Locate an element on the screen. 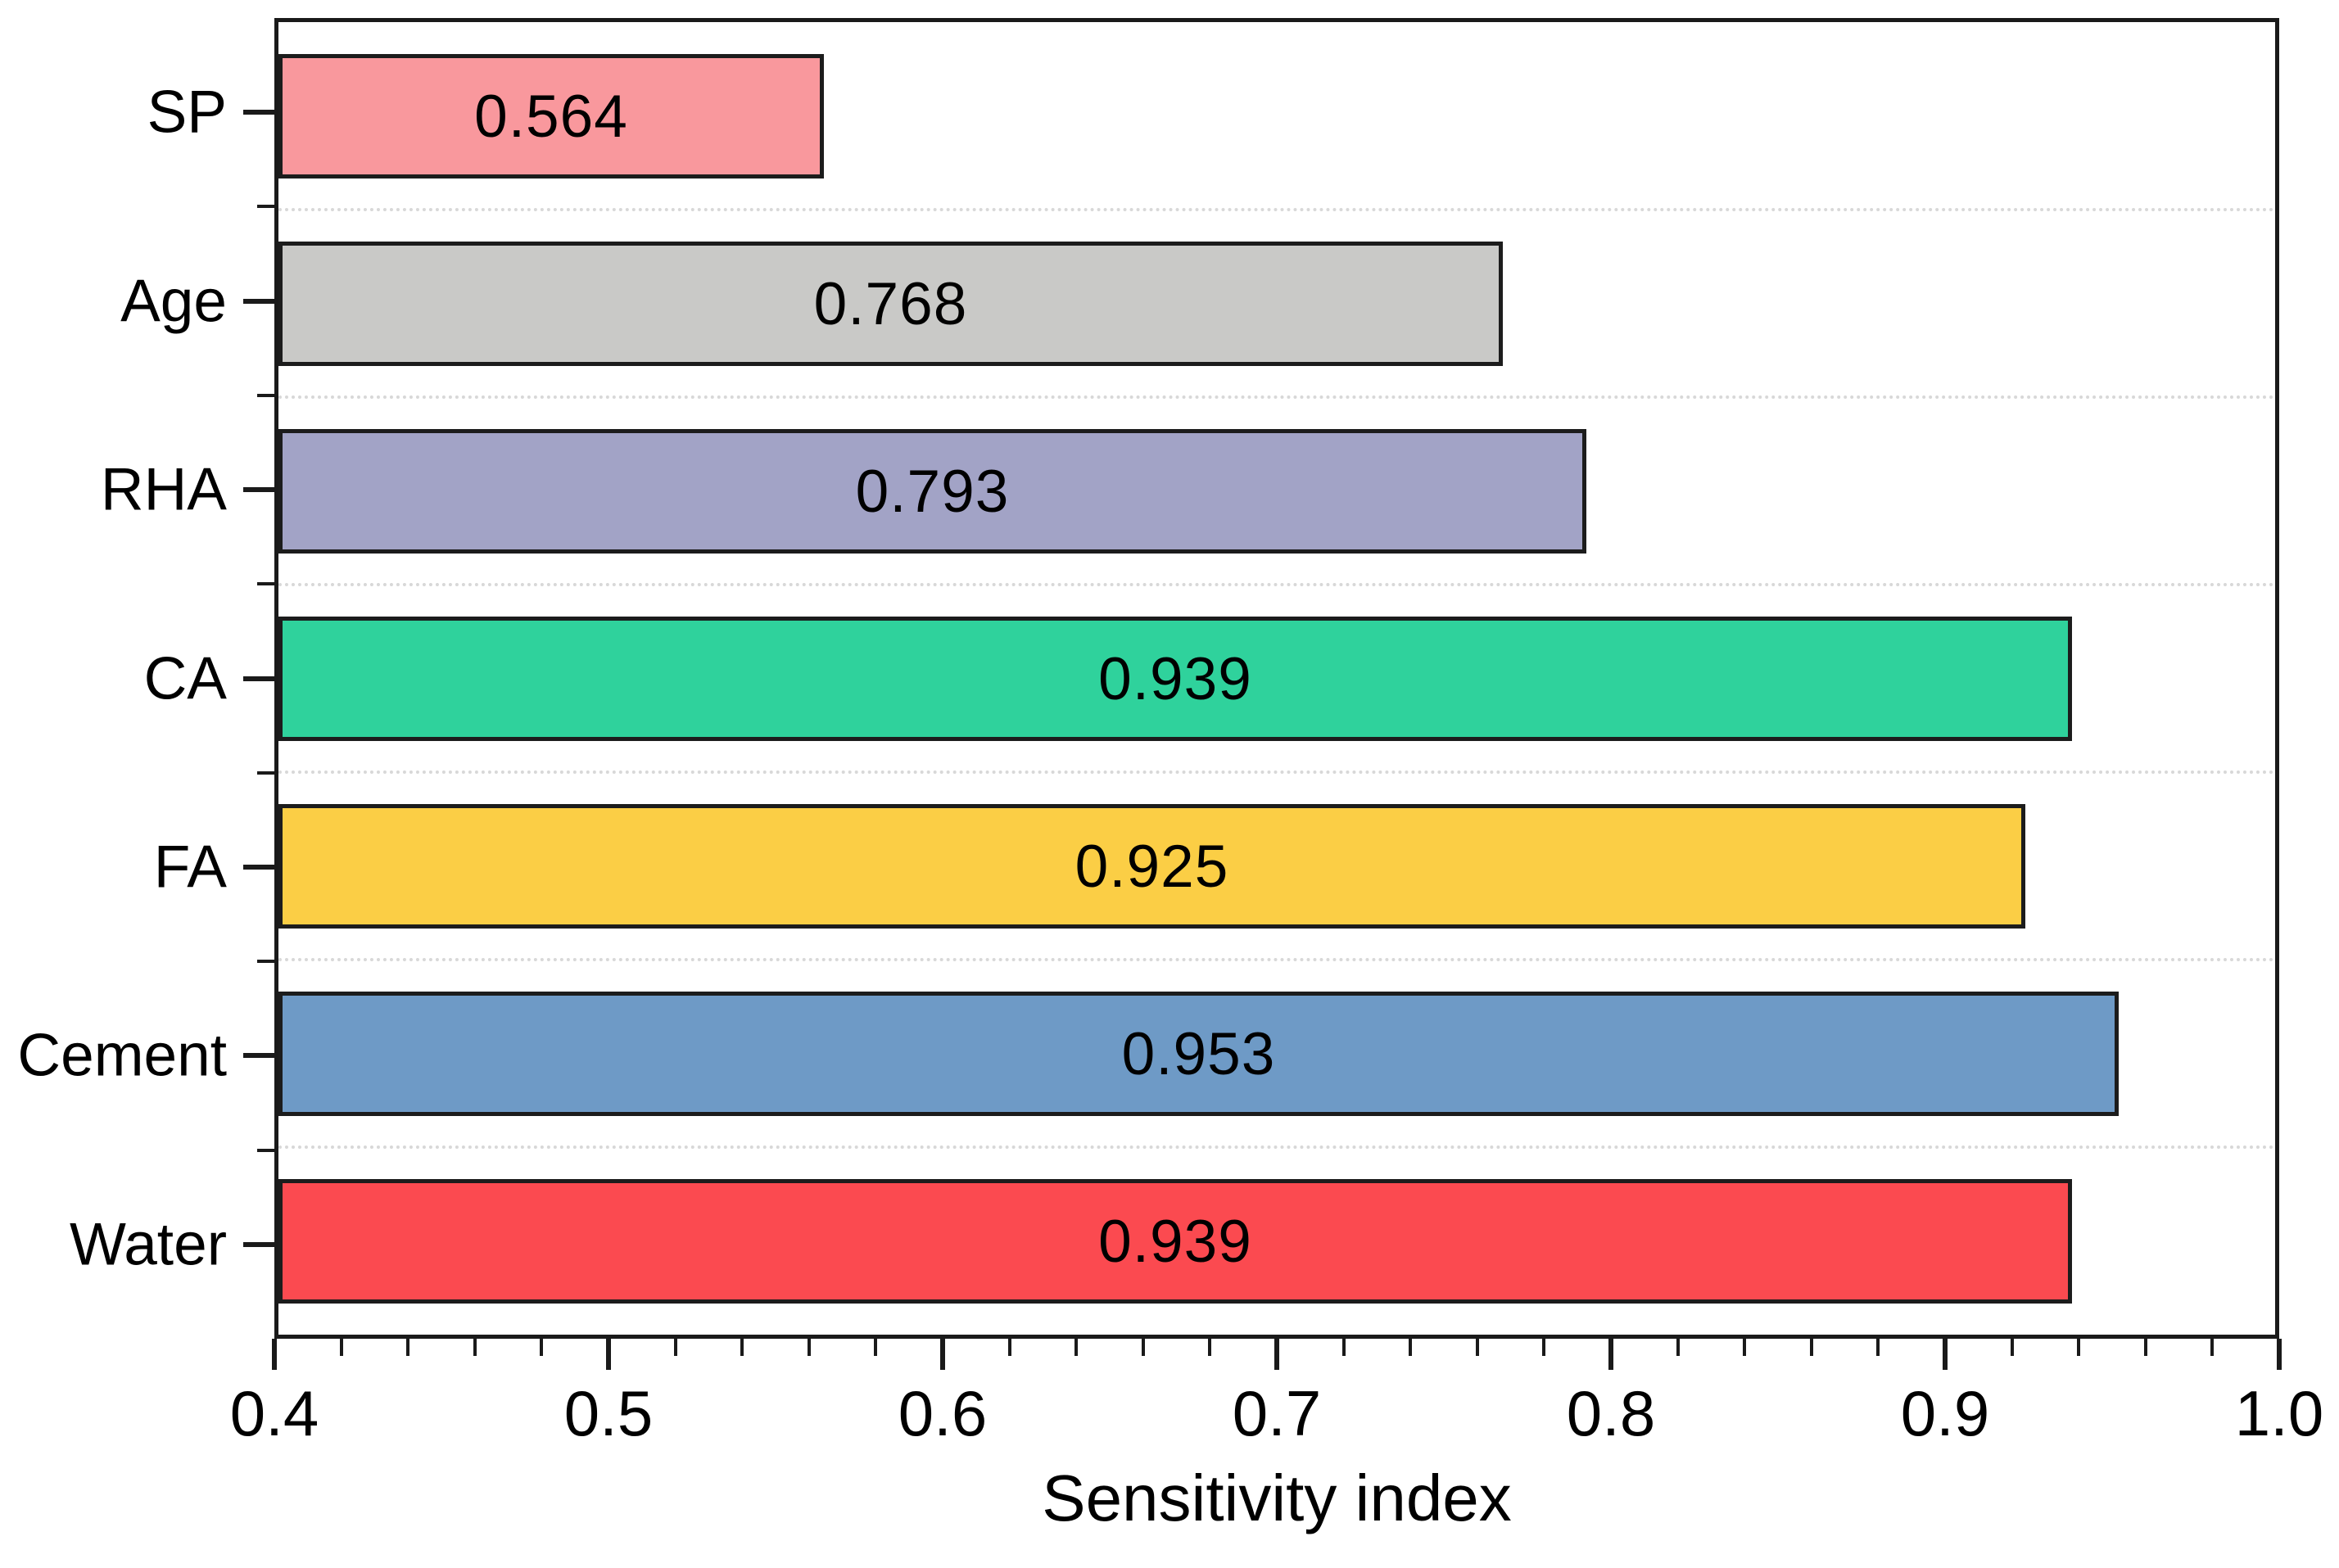 This screenshot has width=2339, height=1568. bar-age: 0.768 is located at coordinates (890, 304).